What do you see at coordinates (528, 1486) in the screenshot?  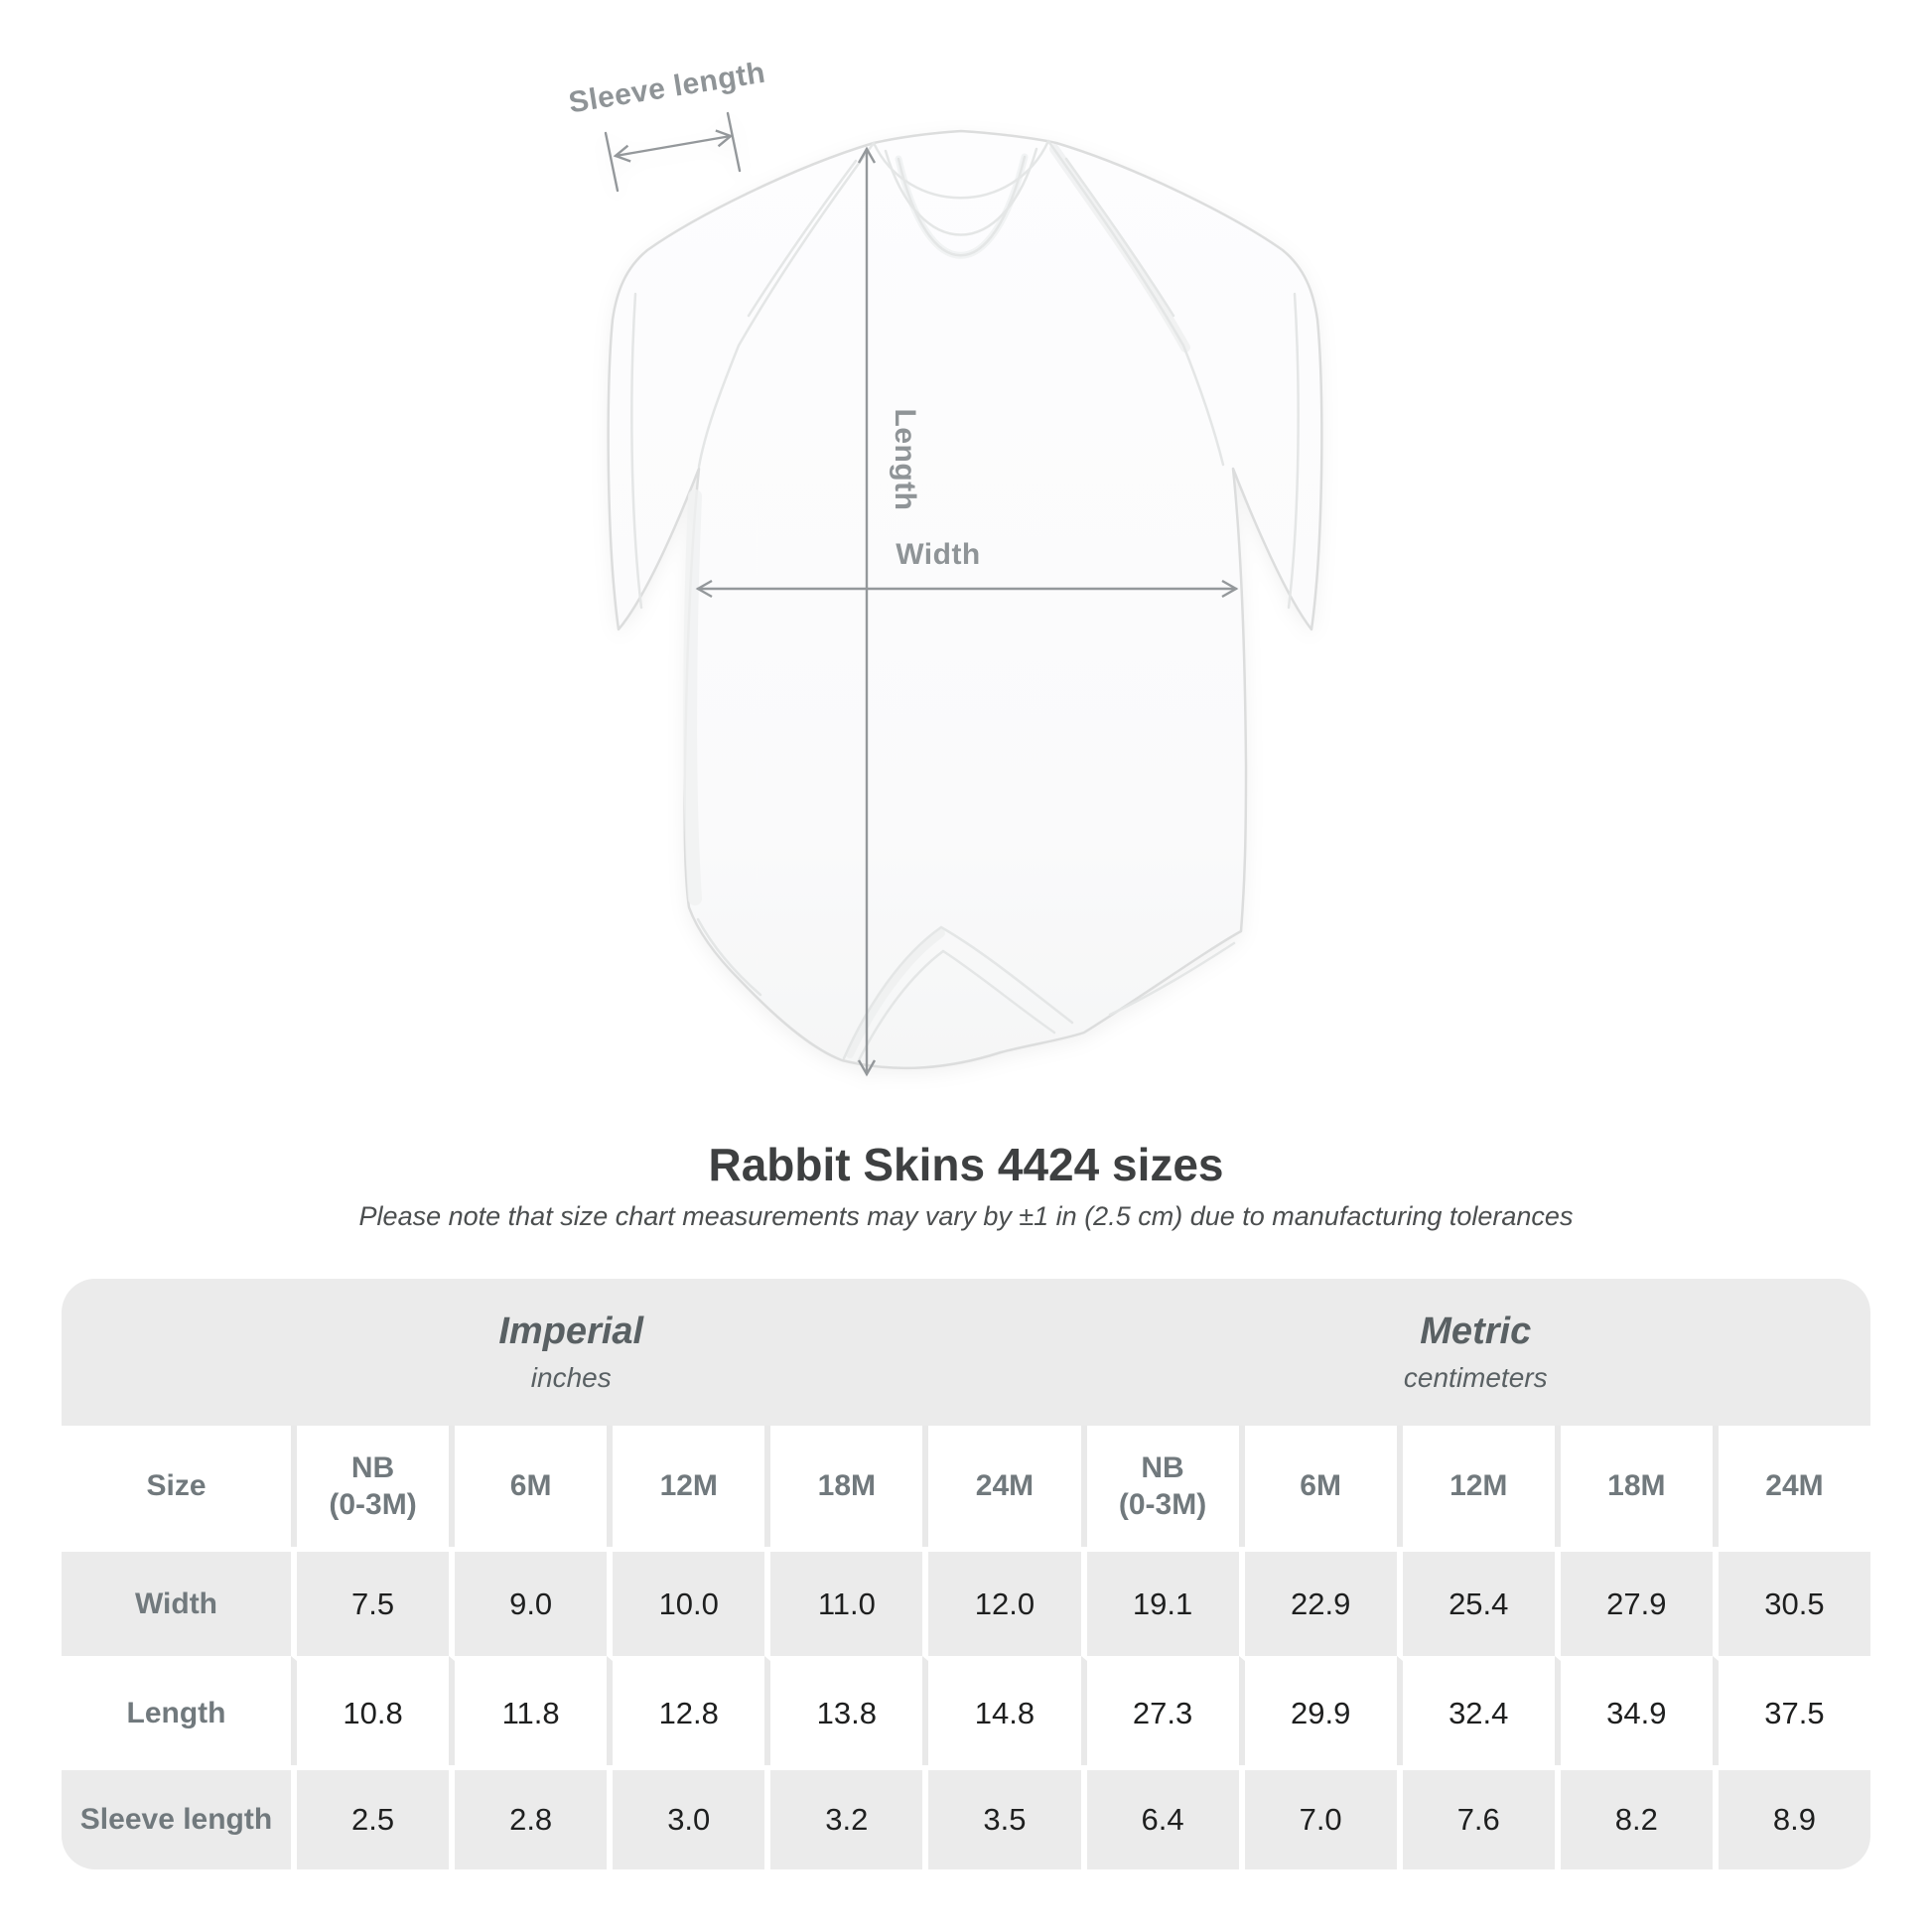 I see `col-header-6m-imperial: 6M` at bounding box center [528, 1486].